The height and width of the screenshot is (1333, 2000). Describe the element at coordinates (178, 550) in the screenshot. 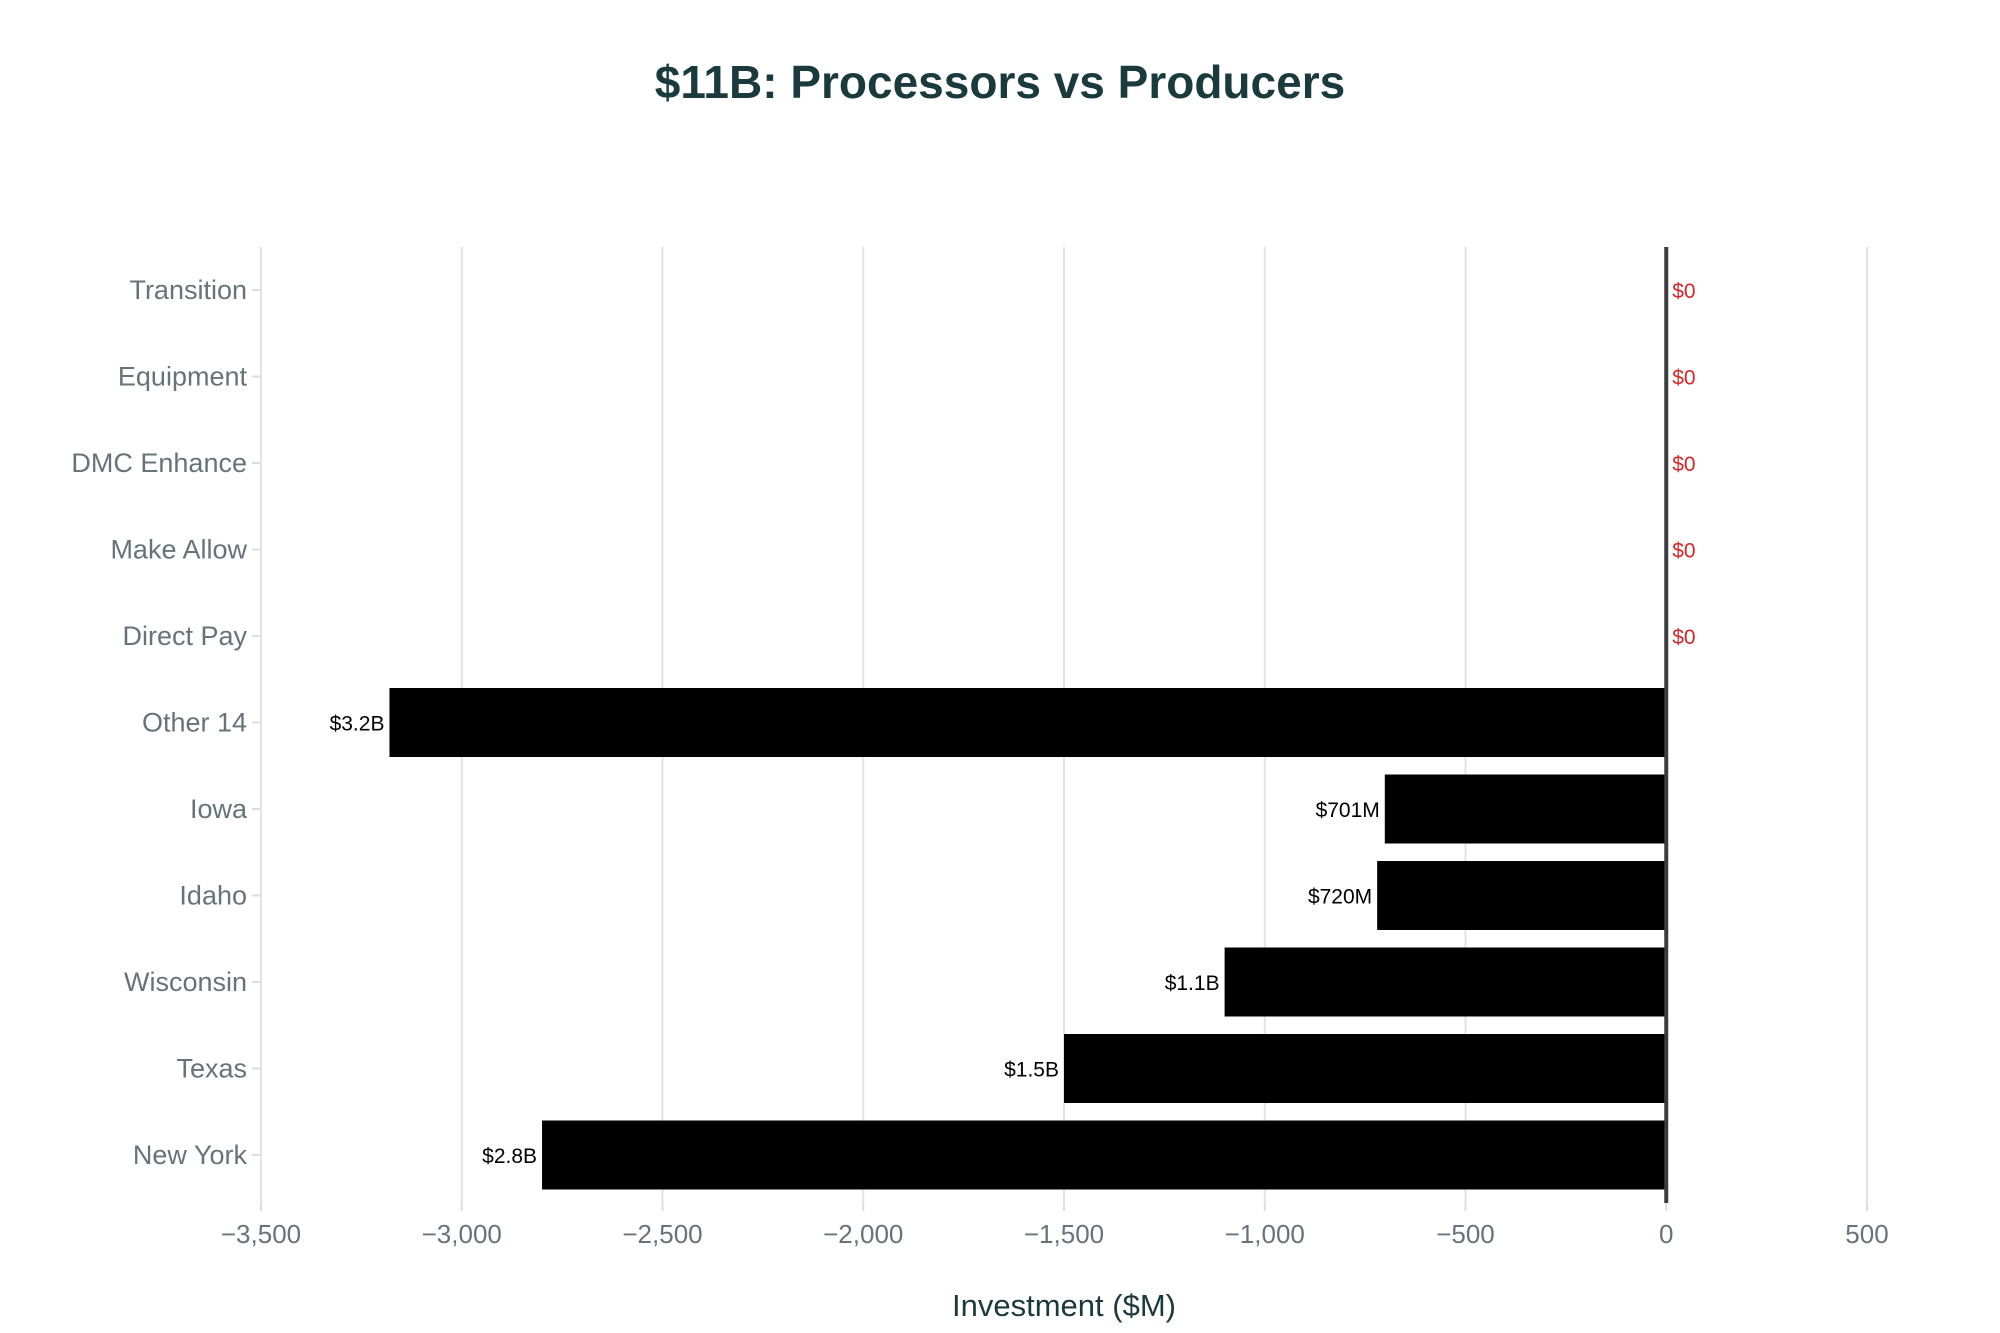

I see `category-label: Make Allow` at that location.